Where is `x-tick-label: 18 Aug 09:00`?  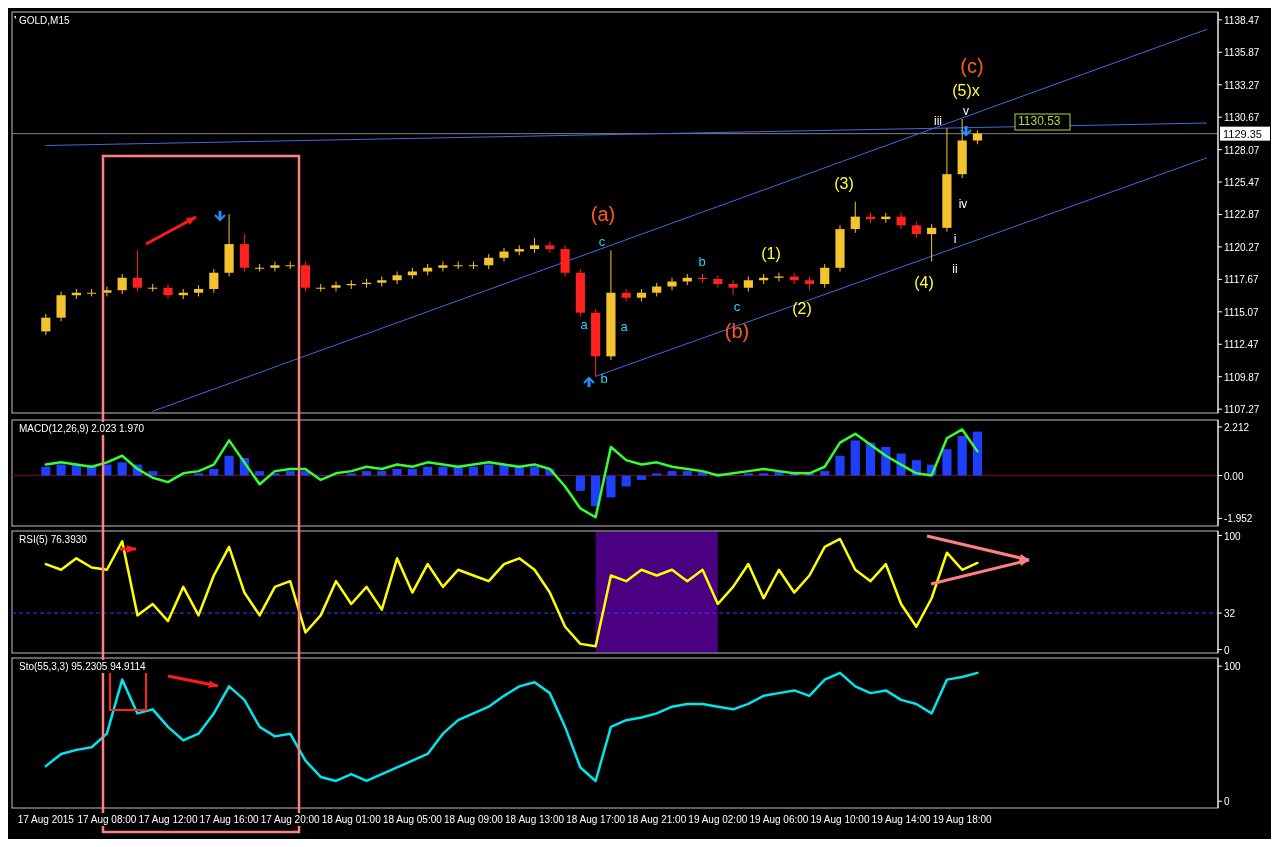
x-tick-label: 18 Aug 09:00 is located at coordinates (473, 819).